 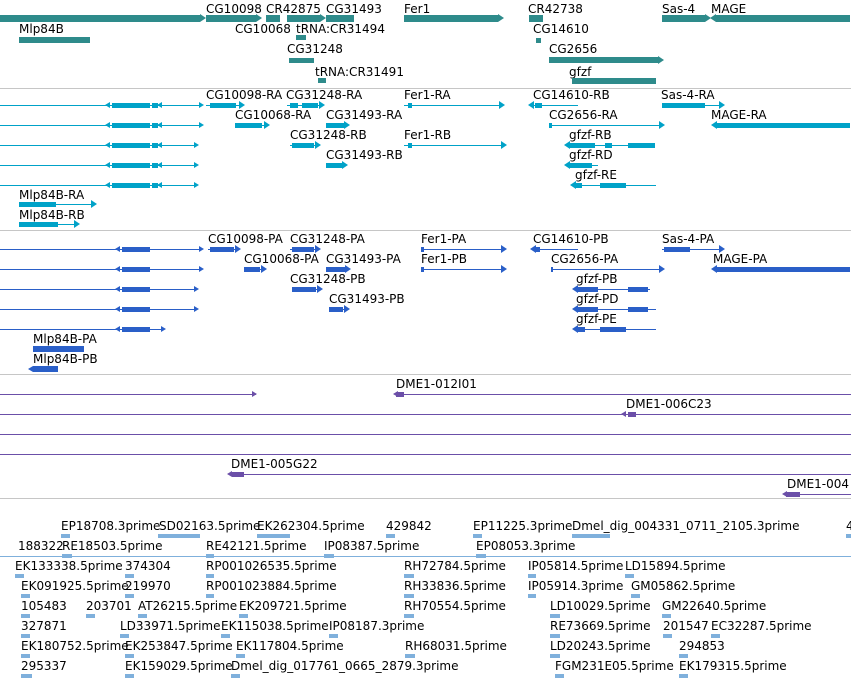 What do you see at coordinates (281, 259) in the screenshot?
I see `feature-label: CG10068-PA` at bounding box center [281, 259].